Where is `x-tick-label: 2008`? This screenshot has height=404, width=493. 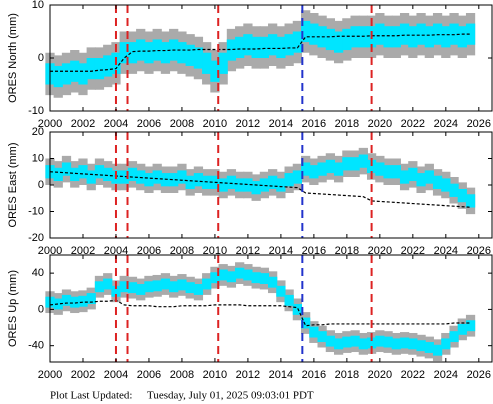
x-tick-label: 2008 is located at coordinates (182, 251).